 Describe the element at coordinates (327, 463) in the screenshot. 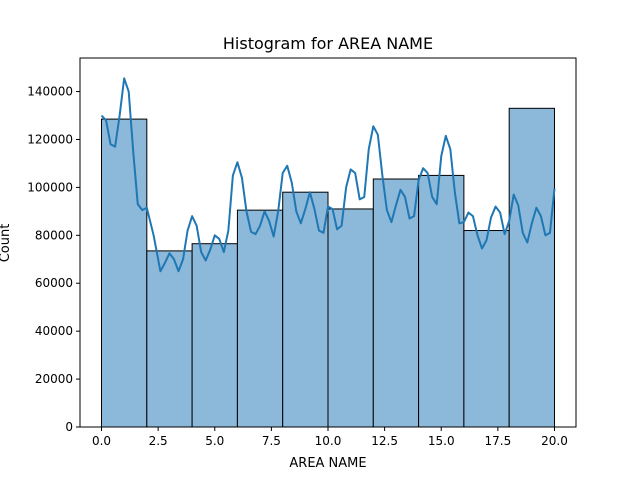

I see `x-axis-label: AREA NAME` at that location.